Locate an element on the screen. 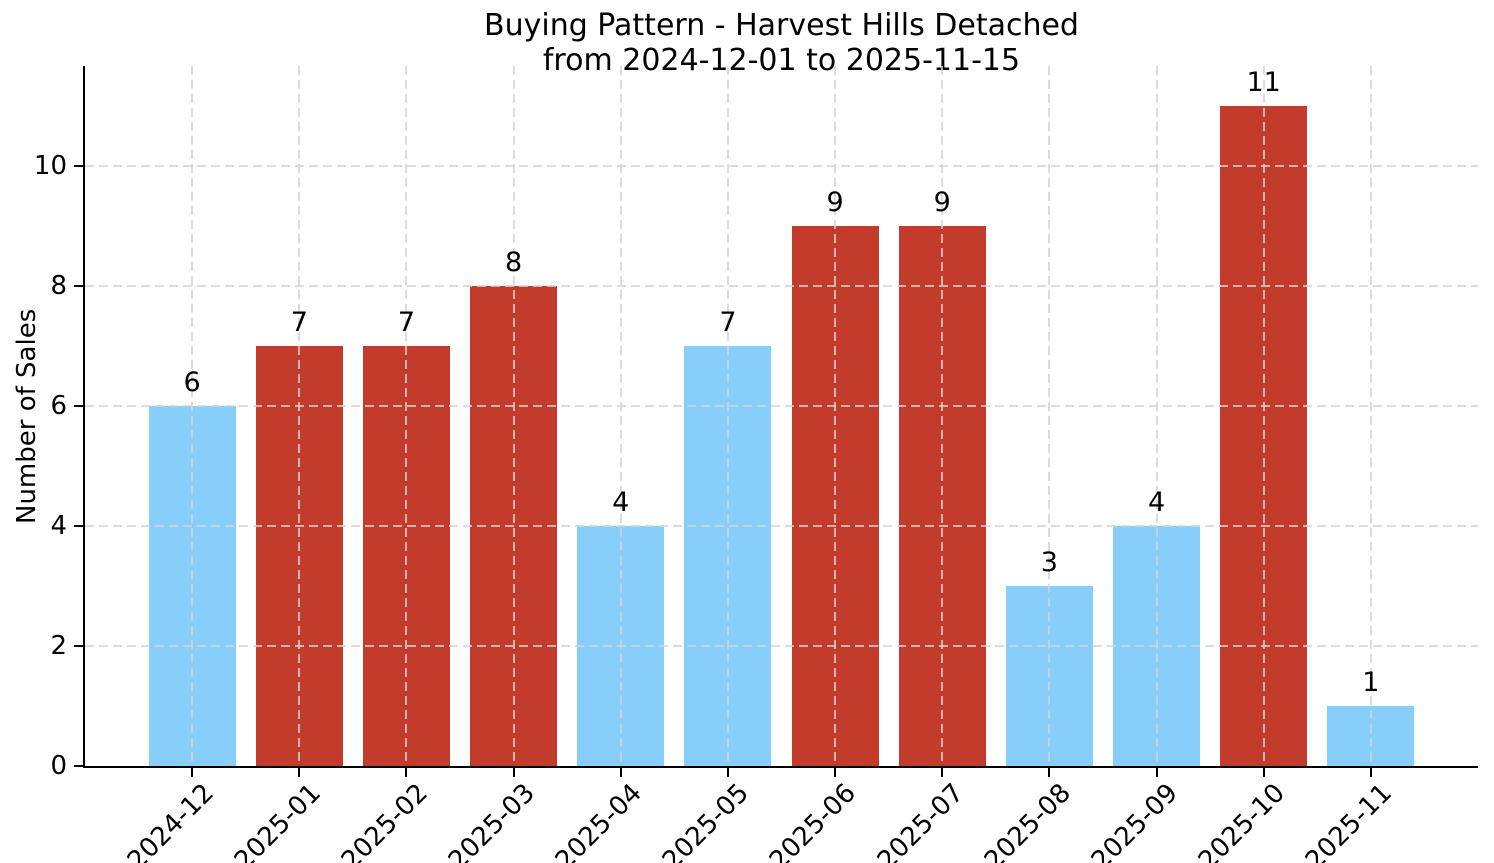 The height and width of the screenshot is (863, 1494). x-tick-label: 2025-01 is located at coordinates (277, 820).